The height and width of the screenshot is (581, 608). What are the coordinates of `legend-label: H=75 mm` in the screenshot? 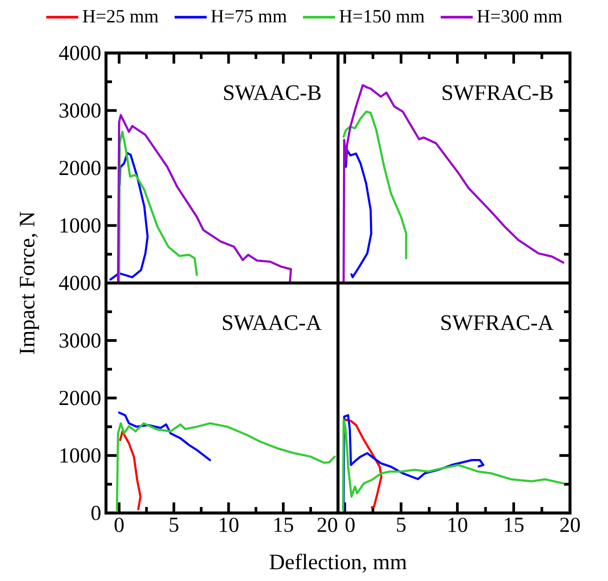 It's located at (249, 16).